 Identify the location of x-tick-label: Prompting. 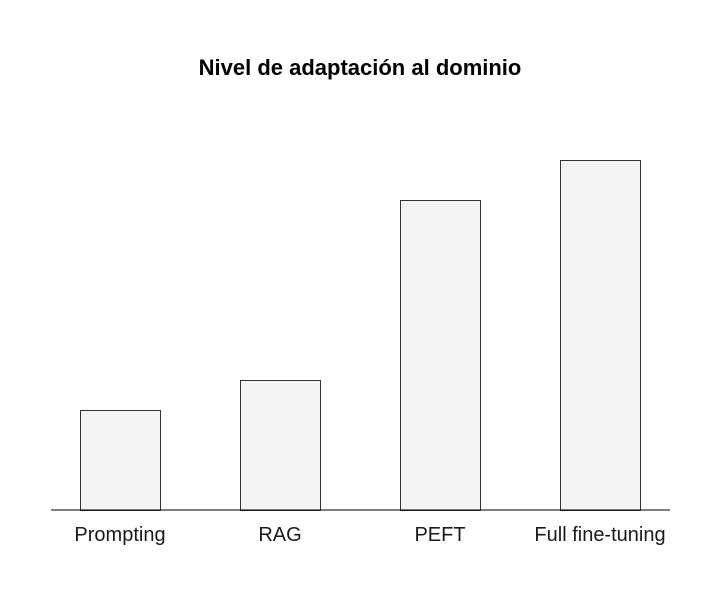
(119, 535).